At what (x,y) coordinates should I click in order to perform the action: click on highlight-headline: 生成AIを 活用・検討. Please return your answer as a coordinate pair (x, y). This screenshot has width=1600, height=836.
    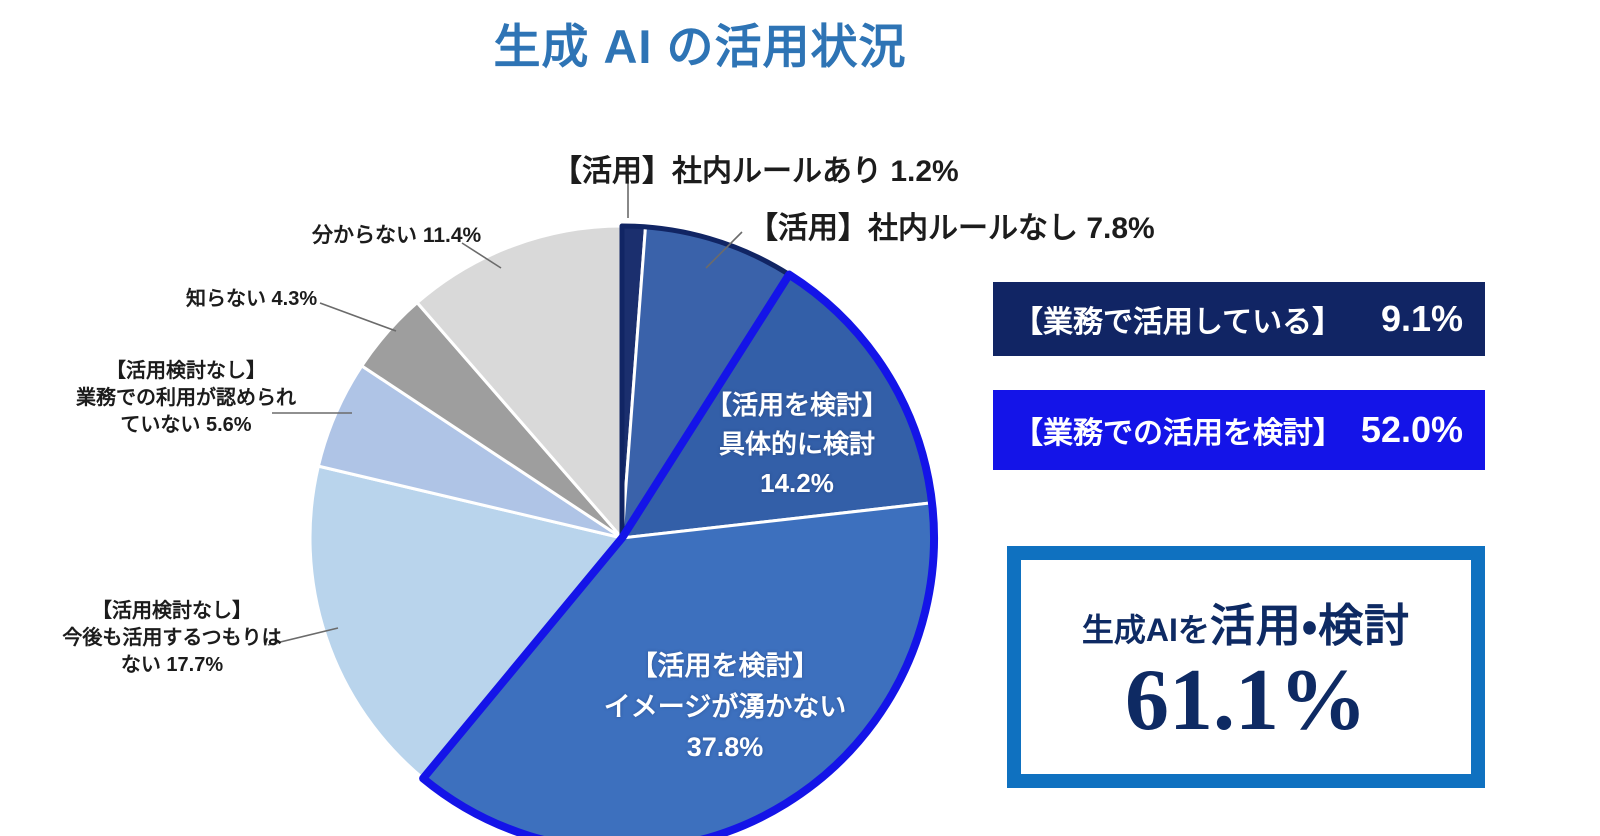
    Looking at the image, I should click on (1246, 621).